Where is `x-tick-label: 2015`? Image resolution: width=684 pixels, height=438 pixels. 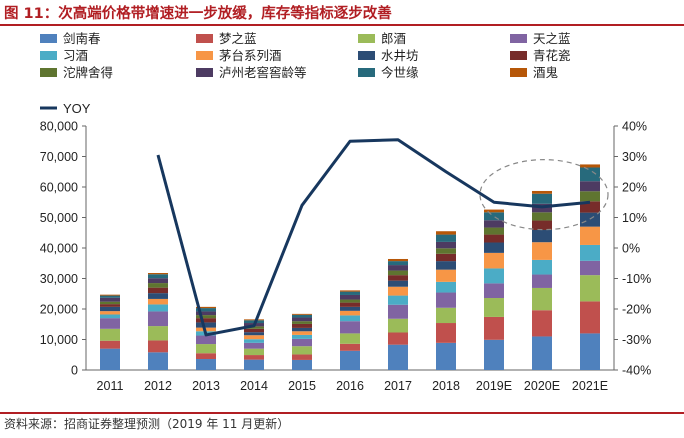 x-tick-label: 2015 is located at coordinates (302, 386).